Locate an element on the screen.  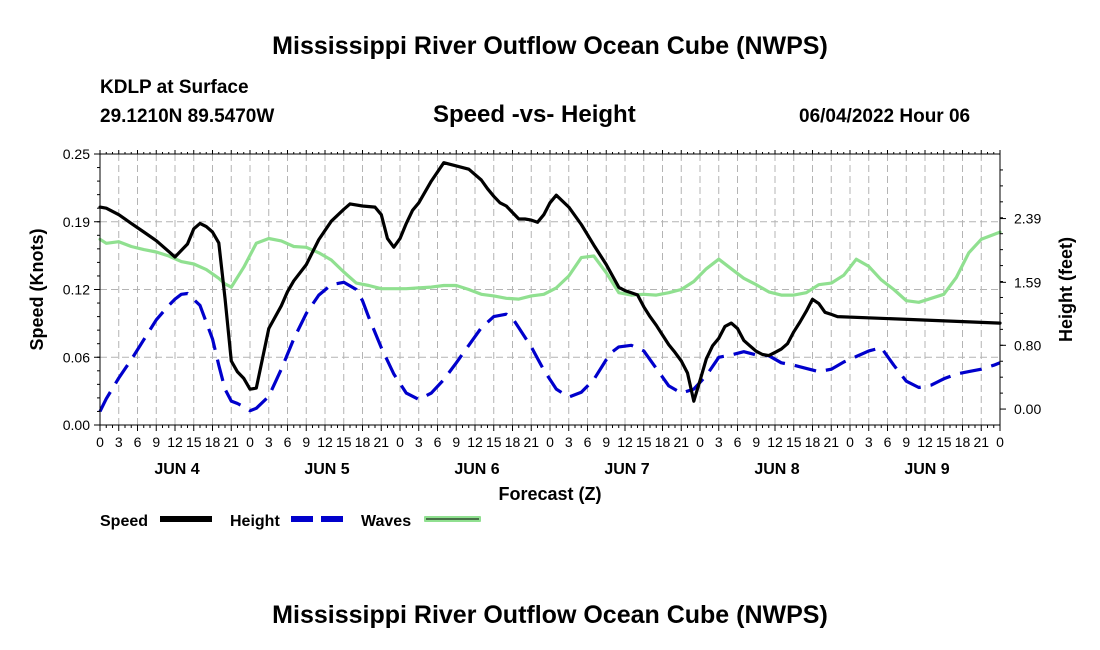
day-label: JUN 4 is located at coordinates (176, 469).